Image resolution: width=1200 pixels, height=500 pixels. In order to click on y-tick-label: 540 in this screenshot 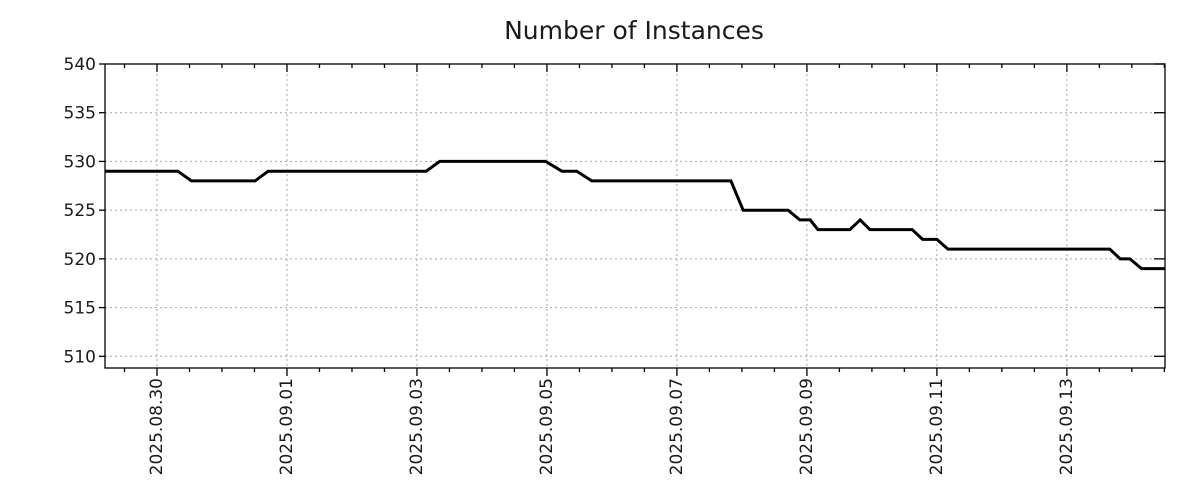, I will do `click(80, 65)`.